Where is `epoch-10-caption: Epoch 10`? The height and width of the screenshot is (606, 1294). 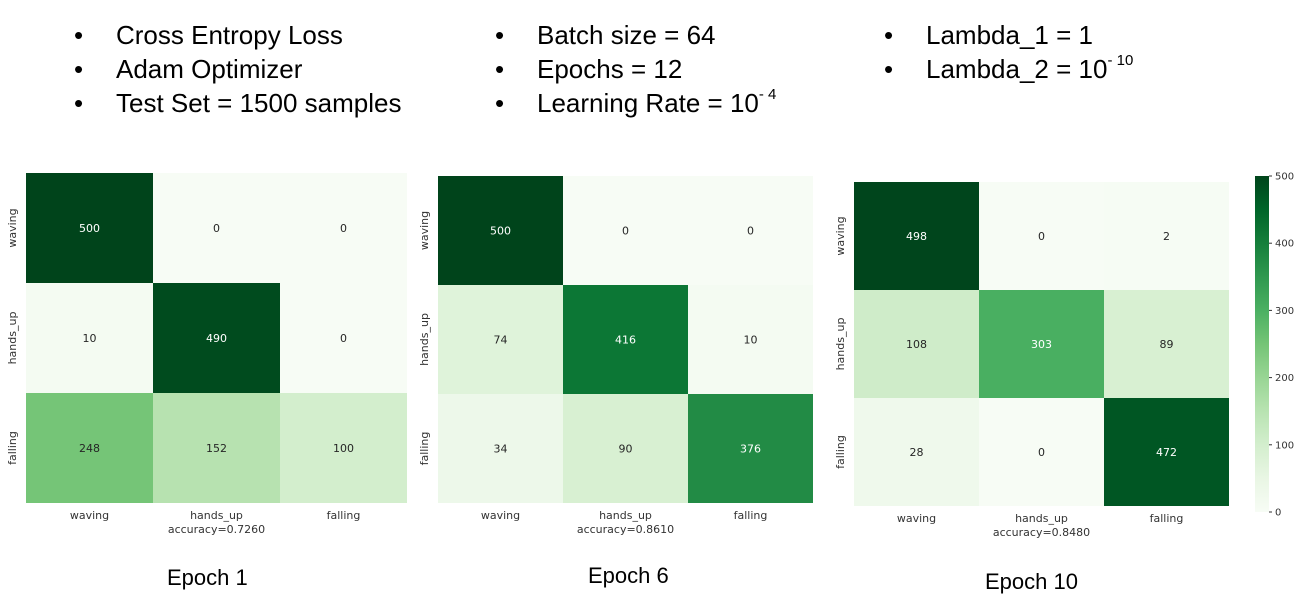 epoch-10-caption: Epoch 10 is located at coordinates (1031, 581).